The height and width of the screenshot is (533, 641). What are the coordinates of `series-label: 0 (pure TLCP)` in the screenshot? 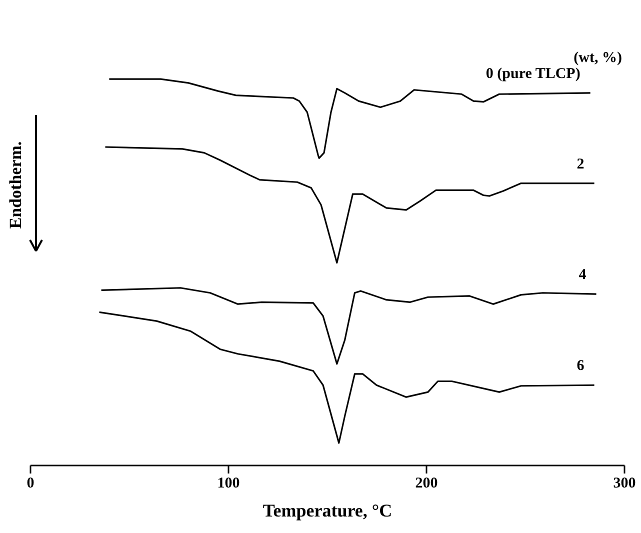 It's located at (533, 74).